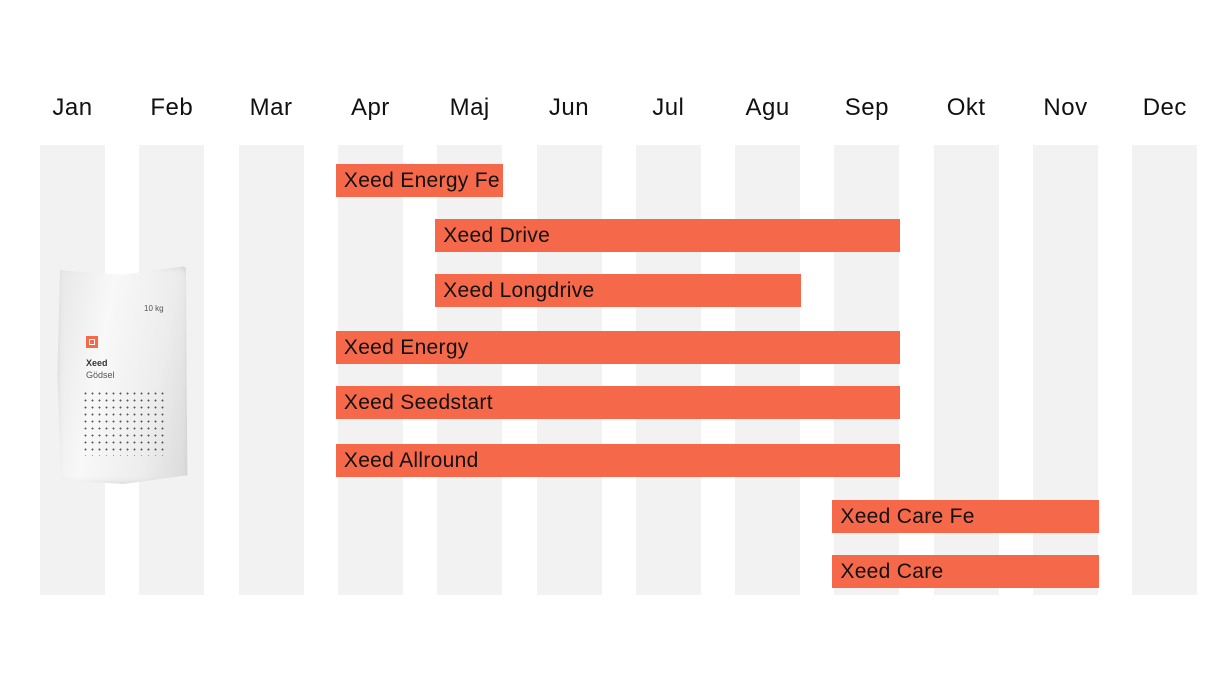 The height and width of the screenshot is (700, 1230). What do you see at coordinates (519, 290) in the screenshot?
I see `product-bar-label: Xeed Longdrive` at bounding box center [519, 290].